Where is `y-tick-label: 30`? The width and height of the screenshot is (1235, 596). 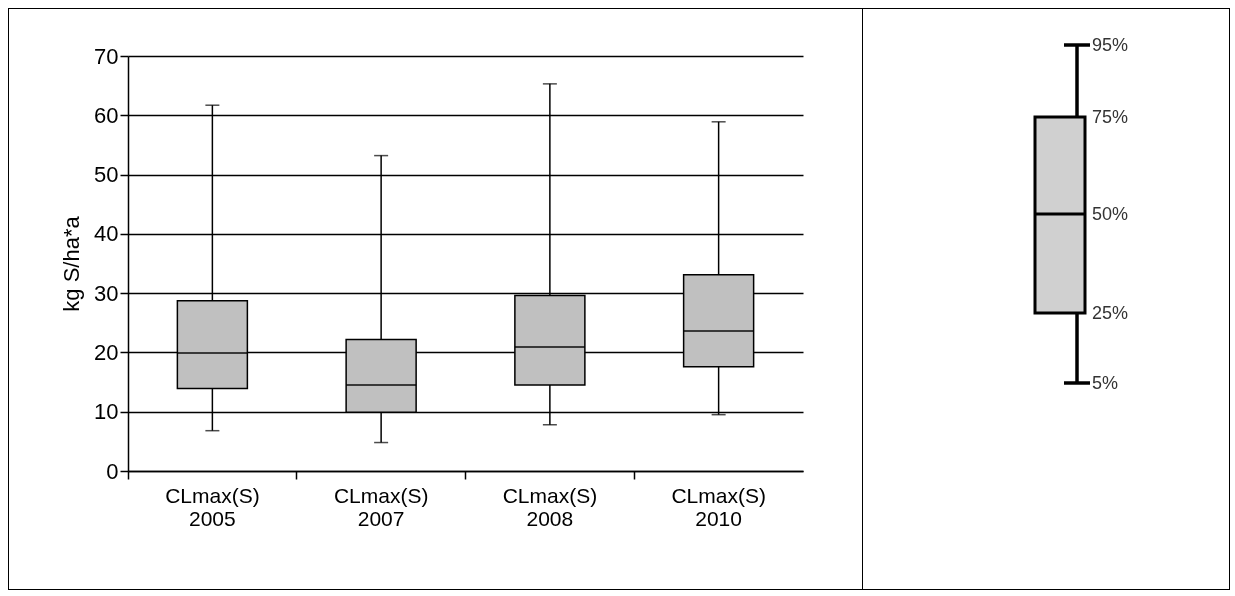 y-tick-label: 30 is located at coordinates (106, 293).